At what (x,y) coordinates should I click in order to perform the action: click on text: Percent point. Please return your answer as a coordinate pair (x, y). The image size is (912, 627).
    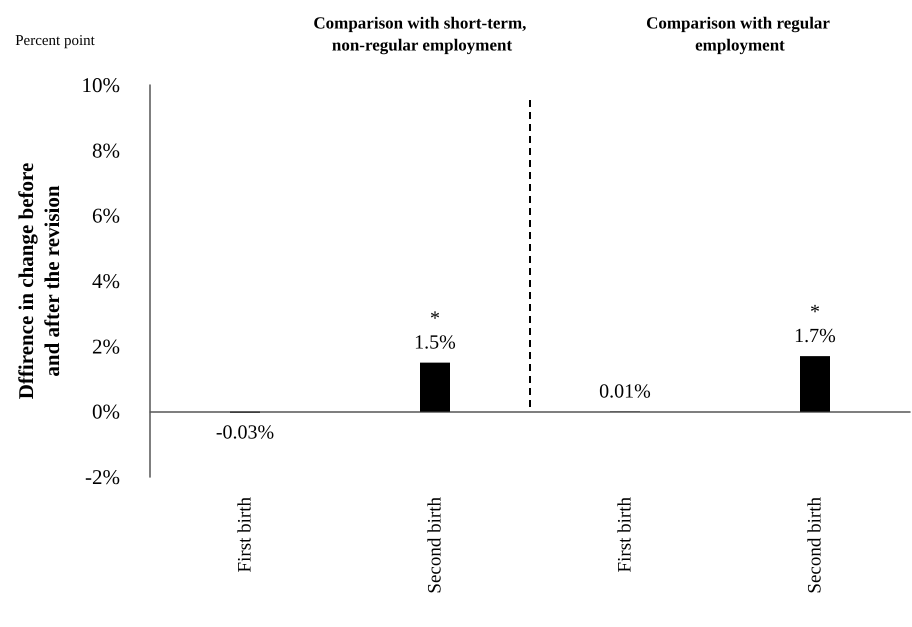
    Looking at the image, I should click on (55, 41).